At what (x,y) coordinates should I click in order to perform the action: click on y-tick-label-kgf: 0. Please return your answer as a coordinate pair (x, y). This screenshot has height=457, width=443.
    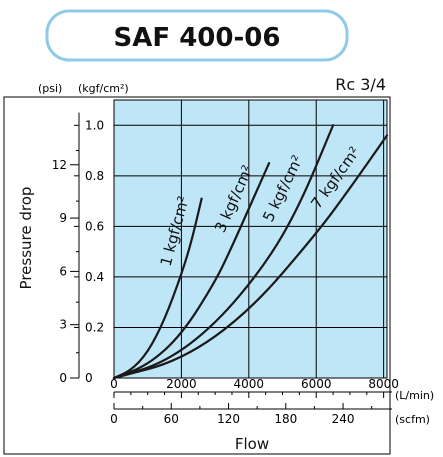
    Looking at the image, I should click on (89, 378).